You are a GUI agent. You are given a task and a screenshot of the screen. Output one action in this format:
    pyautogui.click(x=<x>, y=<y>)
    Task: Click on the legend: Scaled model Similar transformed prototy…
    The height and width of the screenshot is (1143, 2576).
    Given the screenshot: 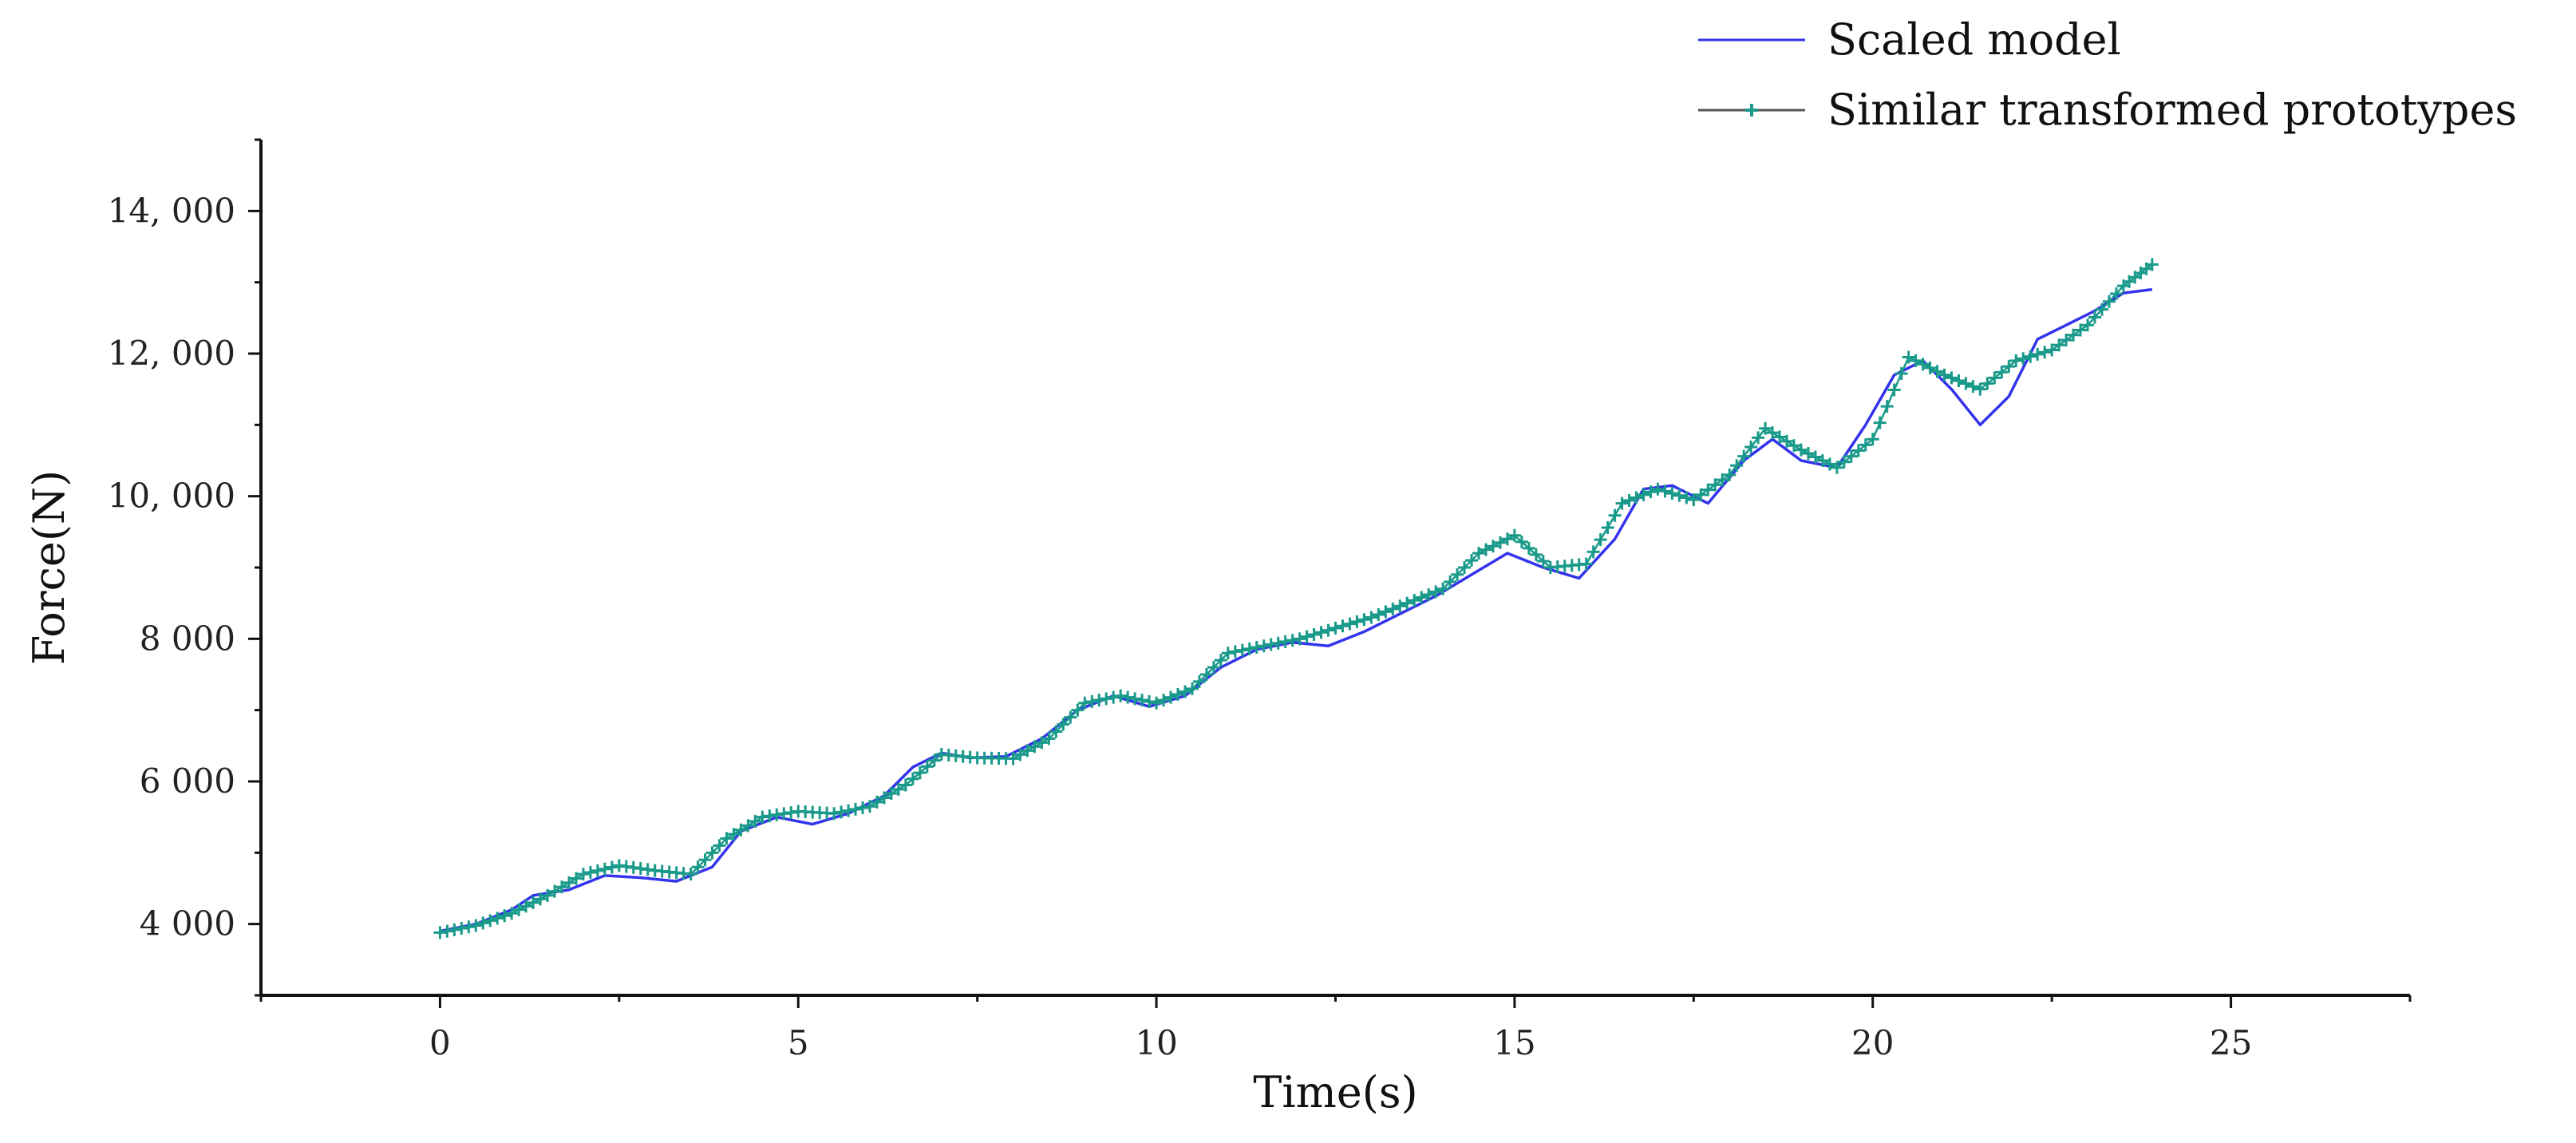 What is the action you would take?
    pyautogui.click(x=2107, y=74)
    